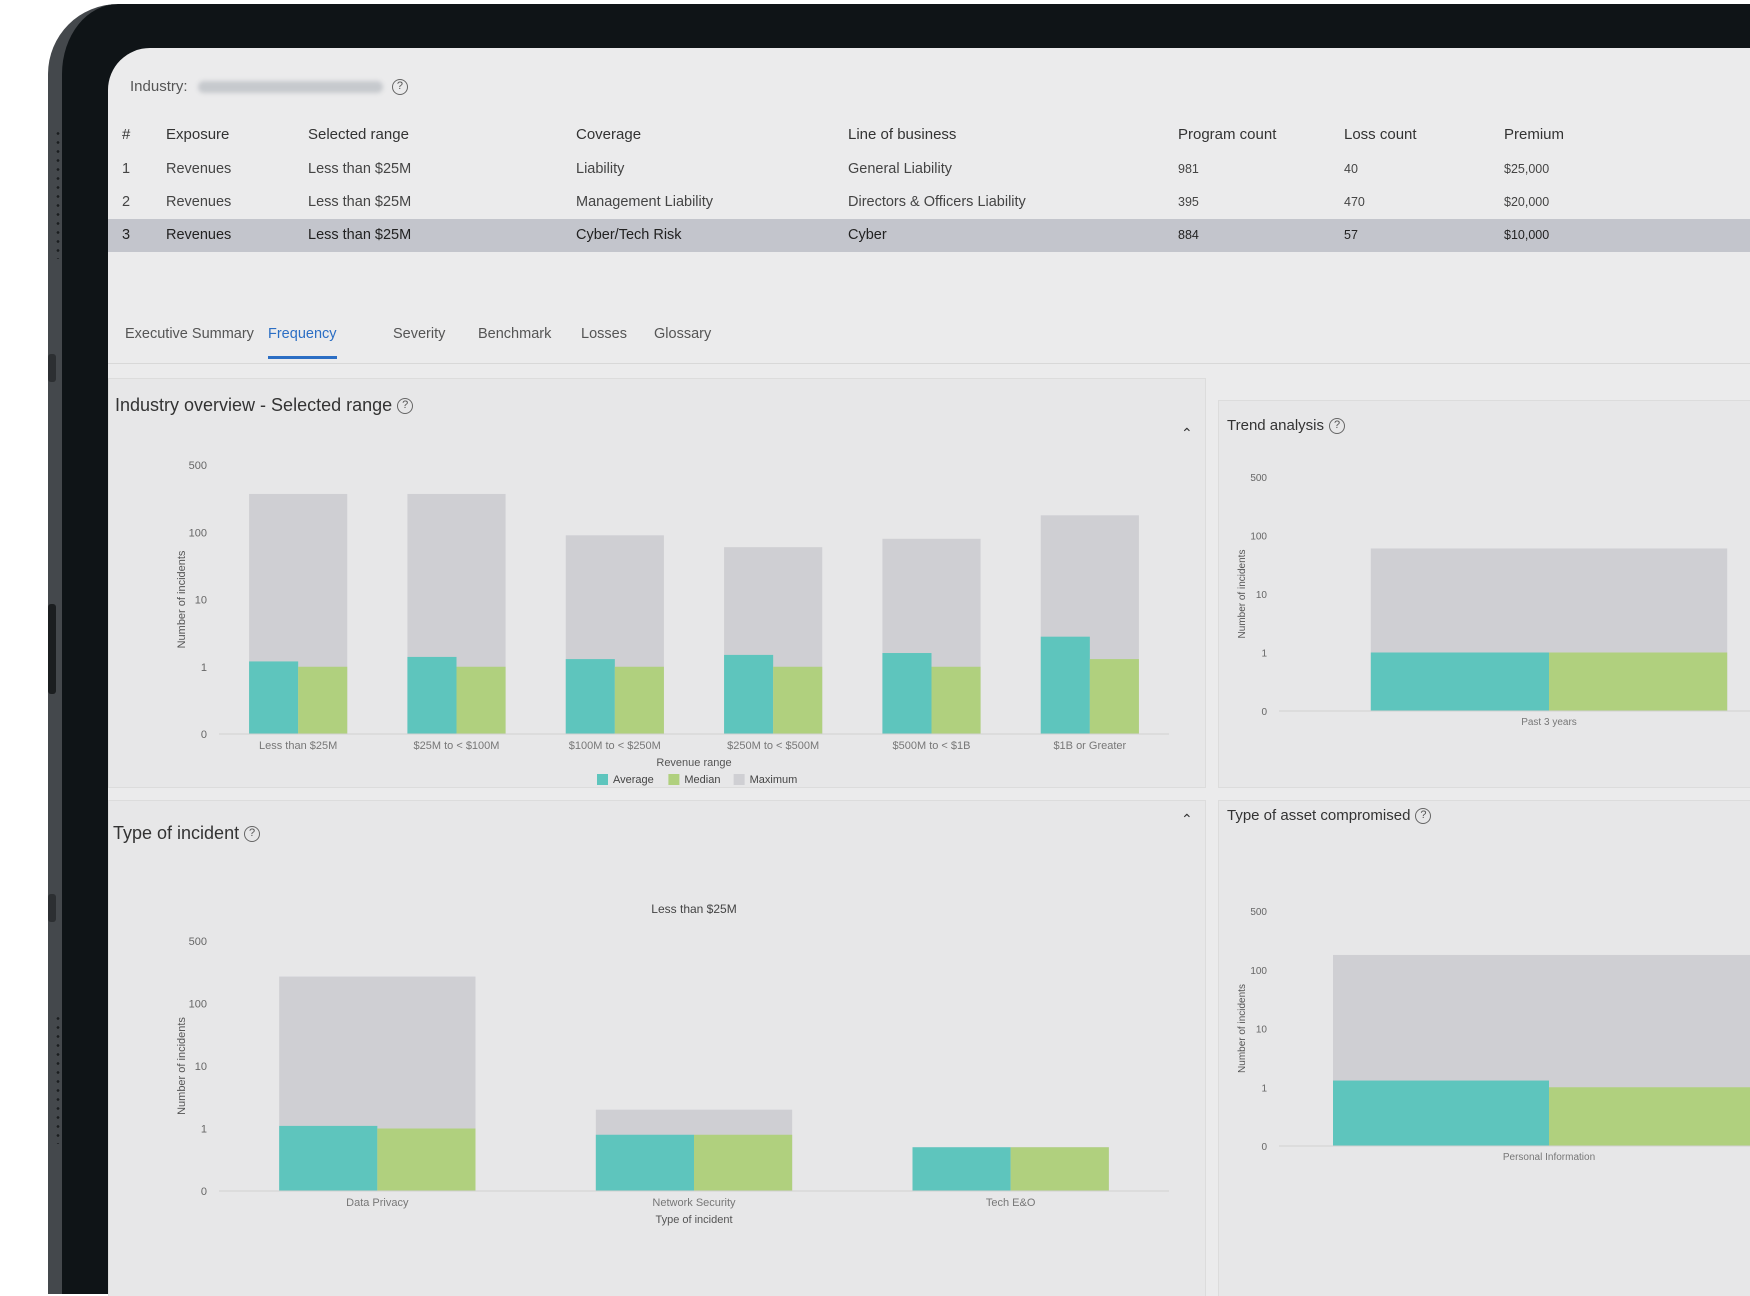  Describe the element at coordinates (698, 235) in the screenshot. I see `table-cell: Cyber/Tech Risk` at that location.